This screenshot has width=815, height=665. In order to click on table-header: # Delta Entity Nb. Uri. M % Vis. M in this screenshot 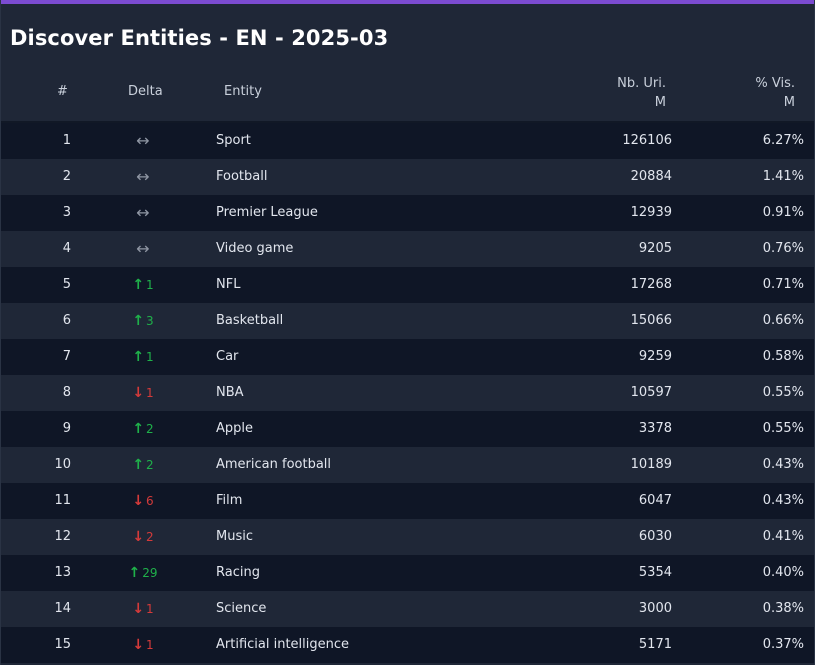, I will do `click(407, 92)`.